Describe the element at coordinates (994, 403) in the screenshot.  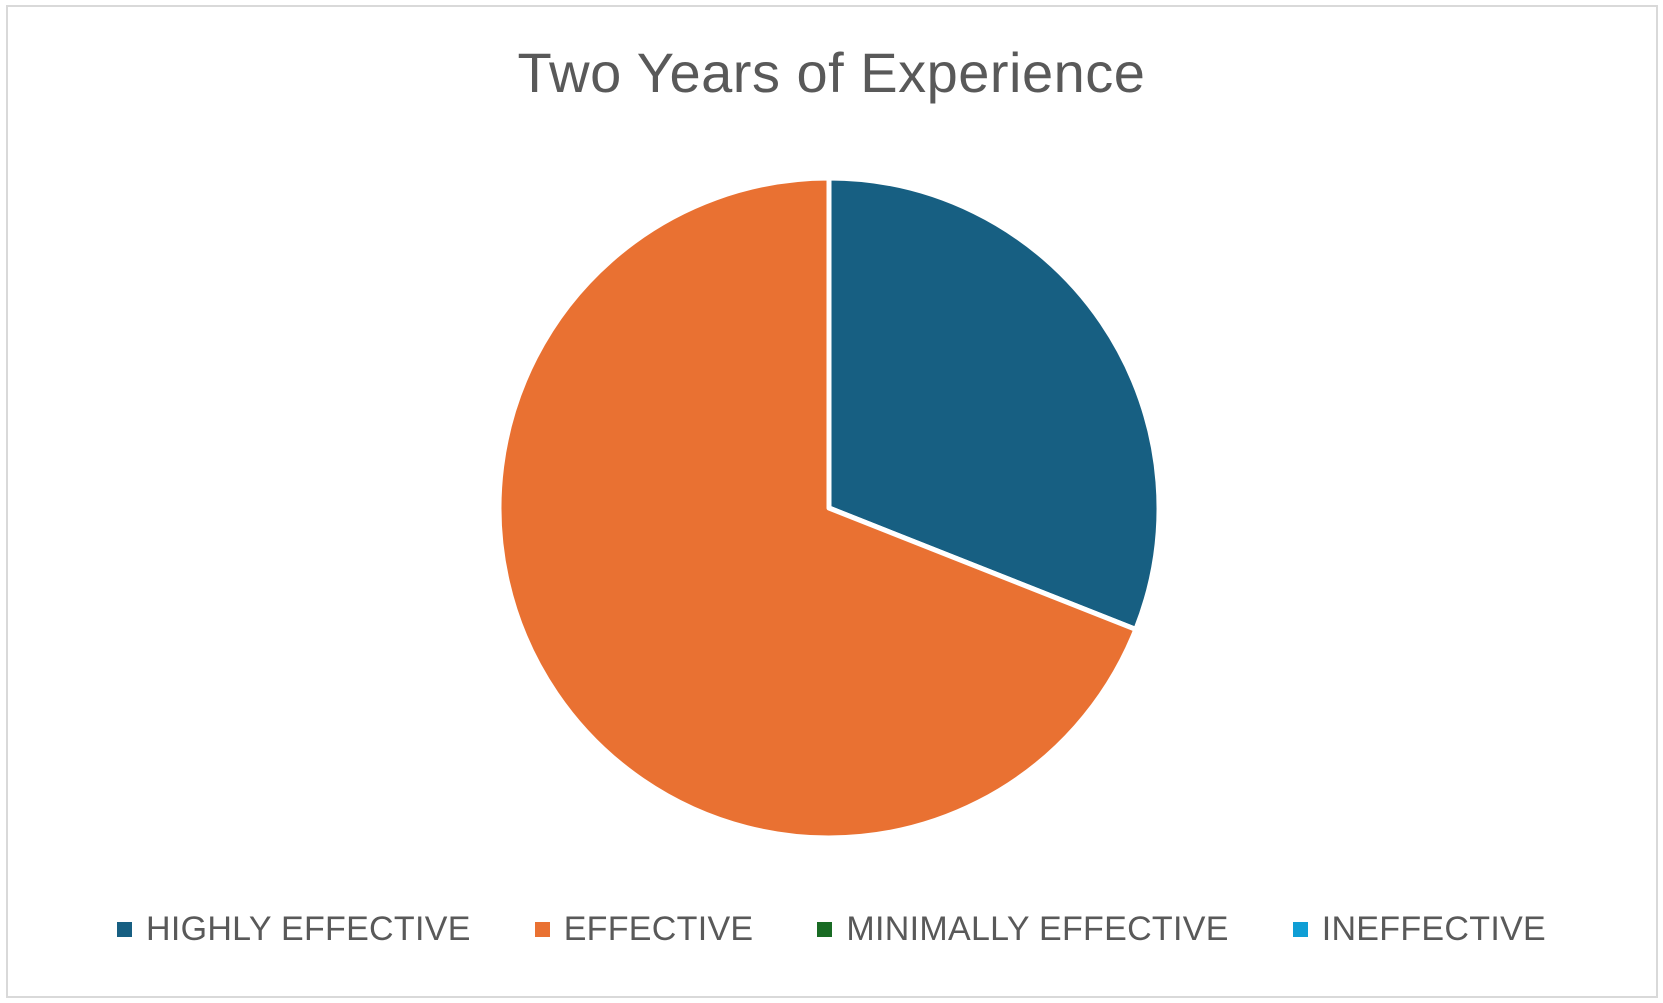
I see `pie-slice-highly-effective` at that location.